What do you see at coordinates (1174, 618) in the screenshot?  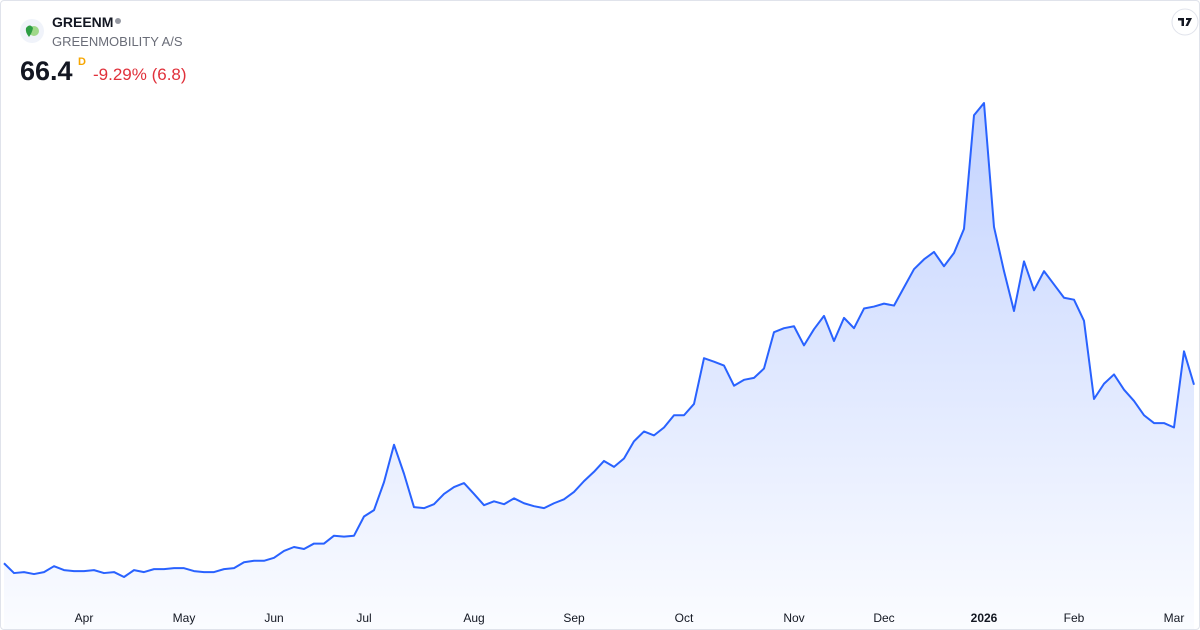 I see `x-tick-label: Mar` at bounding box center [1174, 618].